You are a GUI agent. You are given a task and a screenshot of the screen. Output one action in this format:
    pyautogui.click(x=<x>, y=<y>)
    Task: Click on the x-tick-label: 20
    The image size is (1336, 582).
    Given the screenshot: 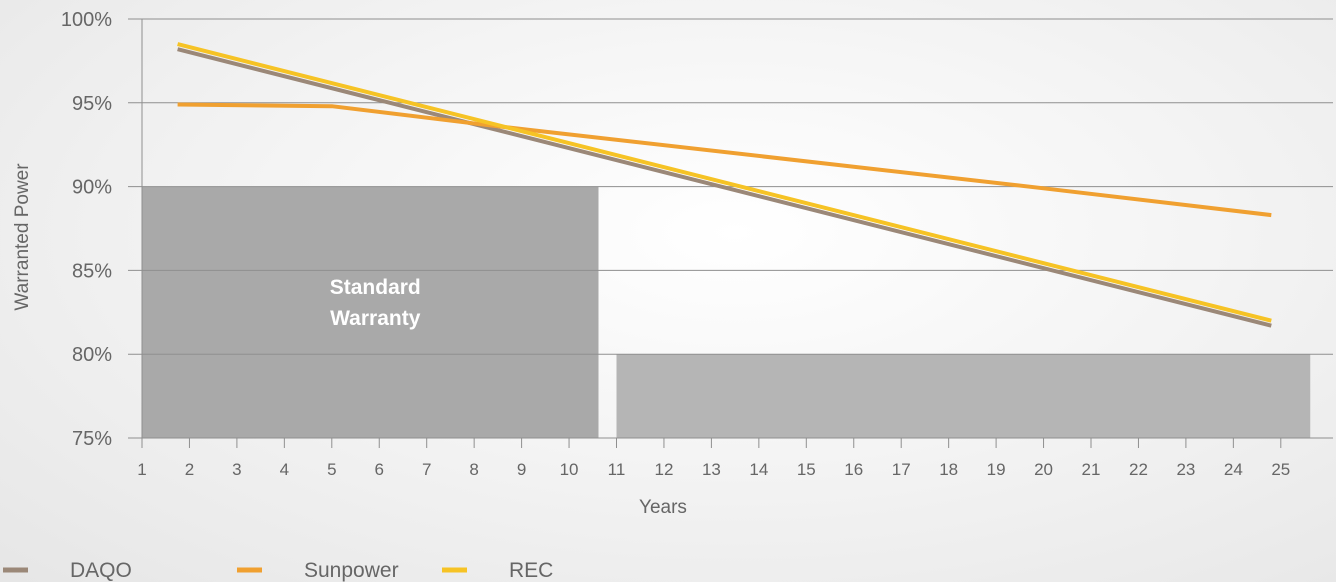 What is the action you would take?
    pyautogui.click(x=1043, y=469)
    